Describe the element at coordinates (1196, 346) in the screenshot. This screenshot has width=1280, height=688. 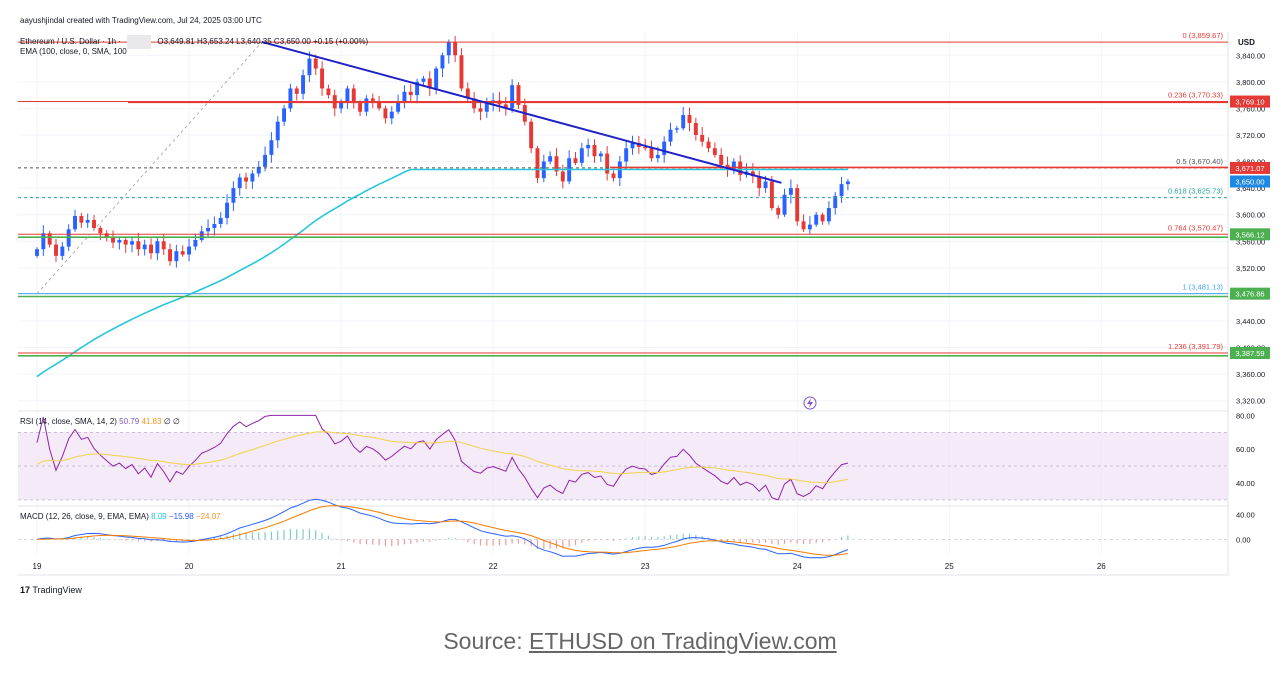
I see `fib-level-label: 1.236 (3,391.79)` at that location.